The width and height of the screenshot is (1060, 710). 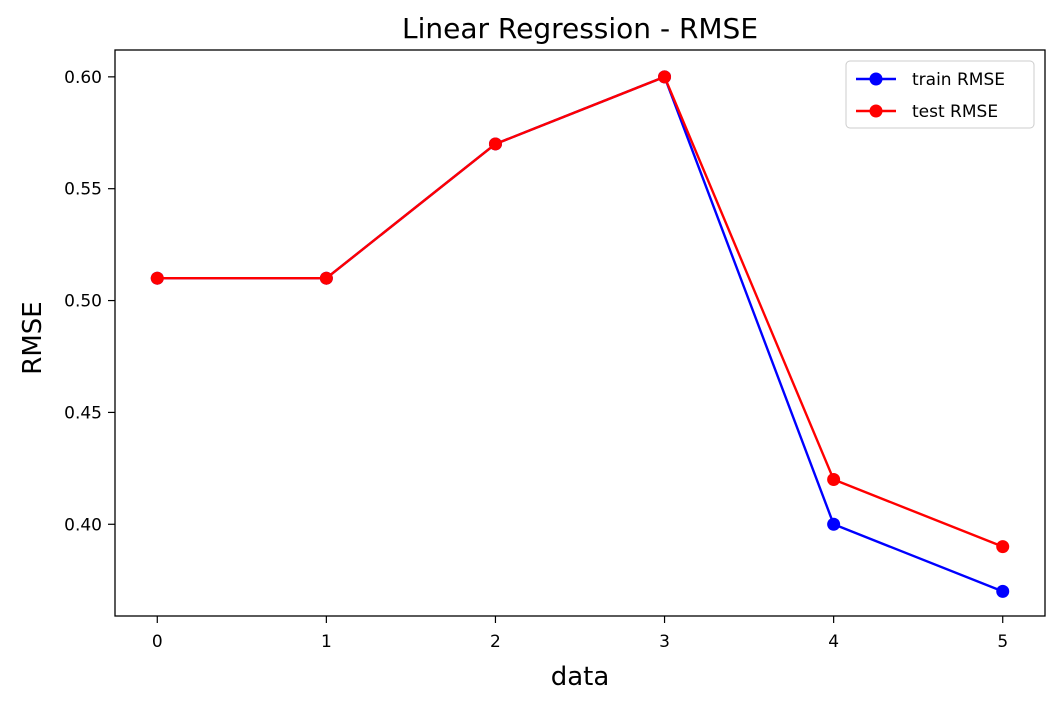 What do you see at coordinates (940, 94) in the screenshot?
I see `legend: train RMSE test RMSE` at bounding box center [940, 94].